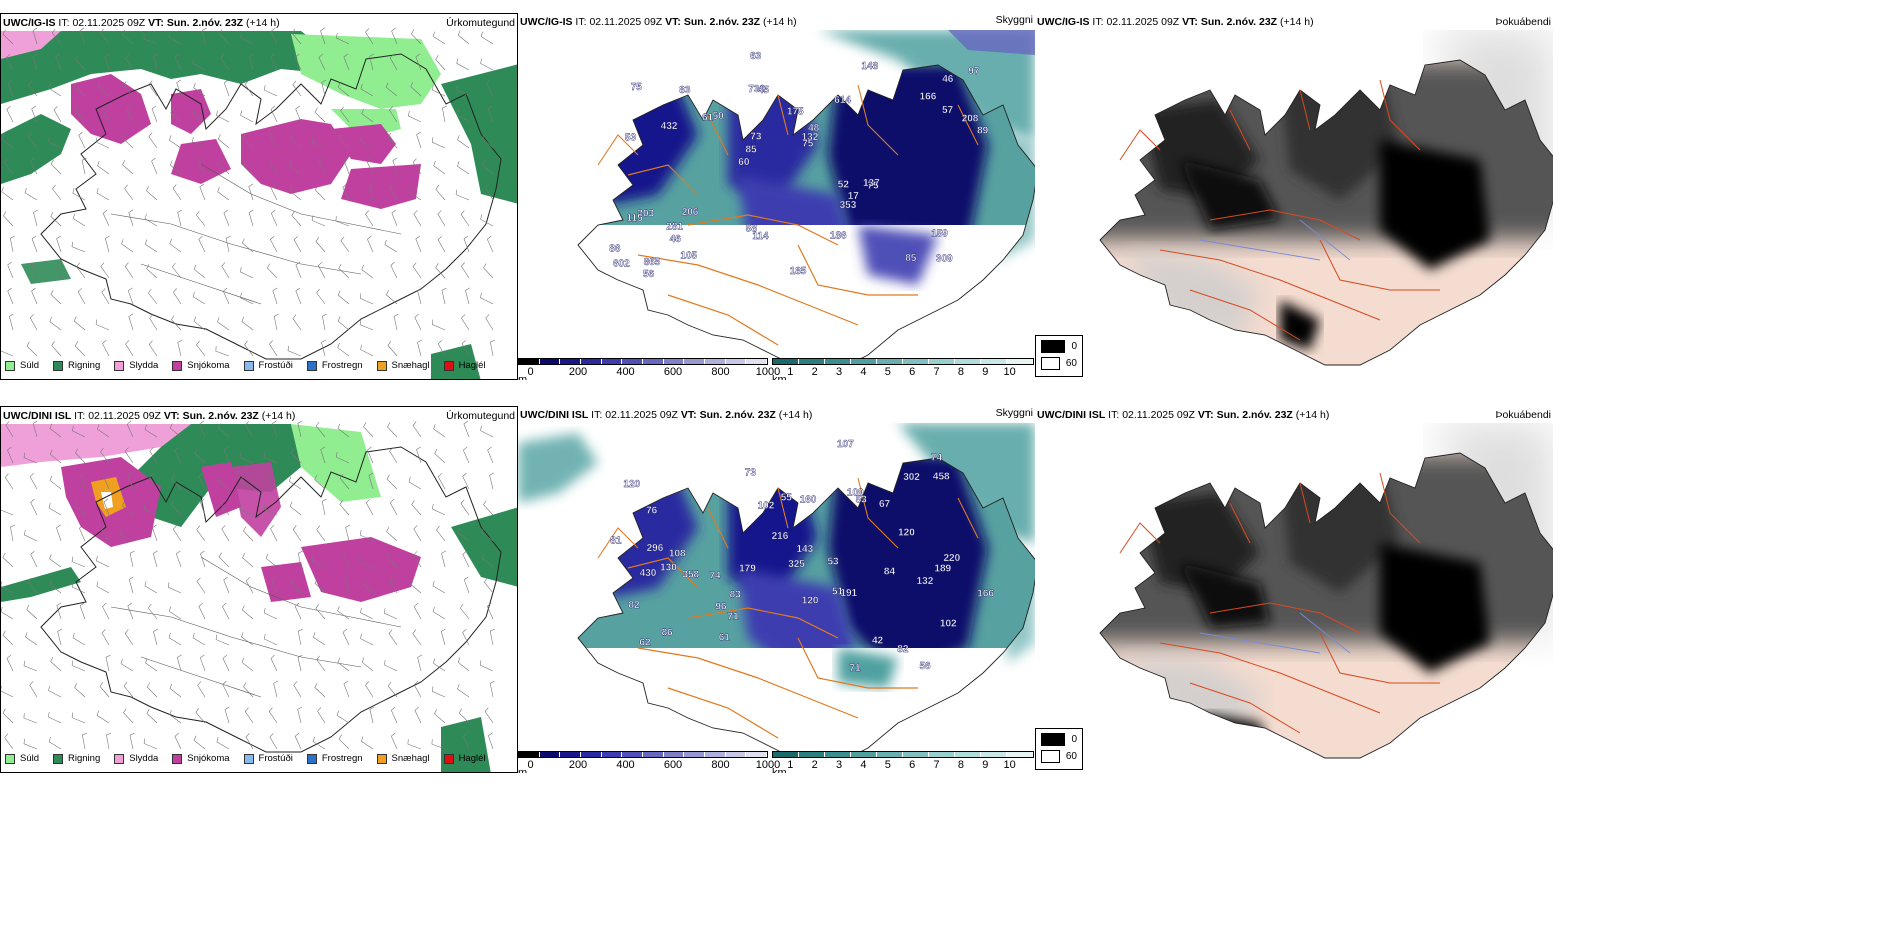 This screenshot has height=950, width=1900. What do you see at coordinates (171, 416) in the screenshot?
I see `vt-label: VT:` at bounding box center [171, 416].